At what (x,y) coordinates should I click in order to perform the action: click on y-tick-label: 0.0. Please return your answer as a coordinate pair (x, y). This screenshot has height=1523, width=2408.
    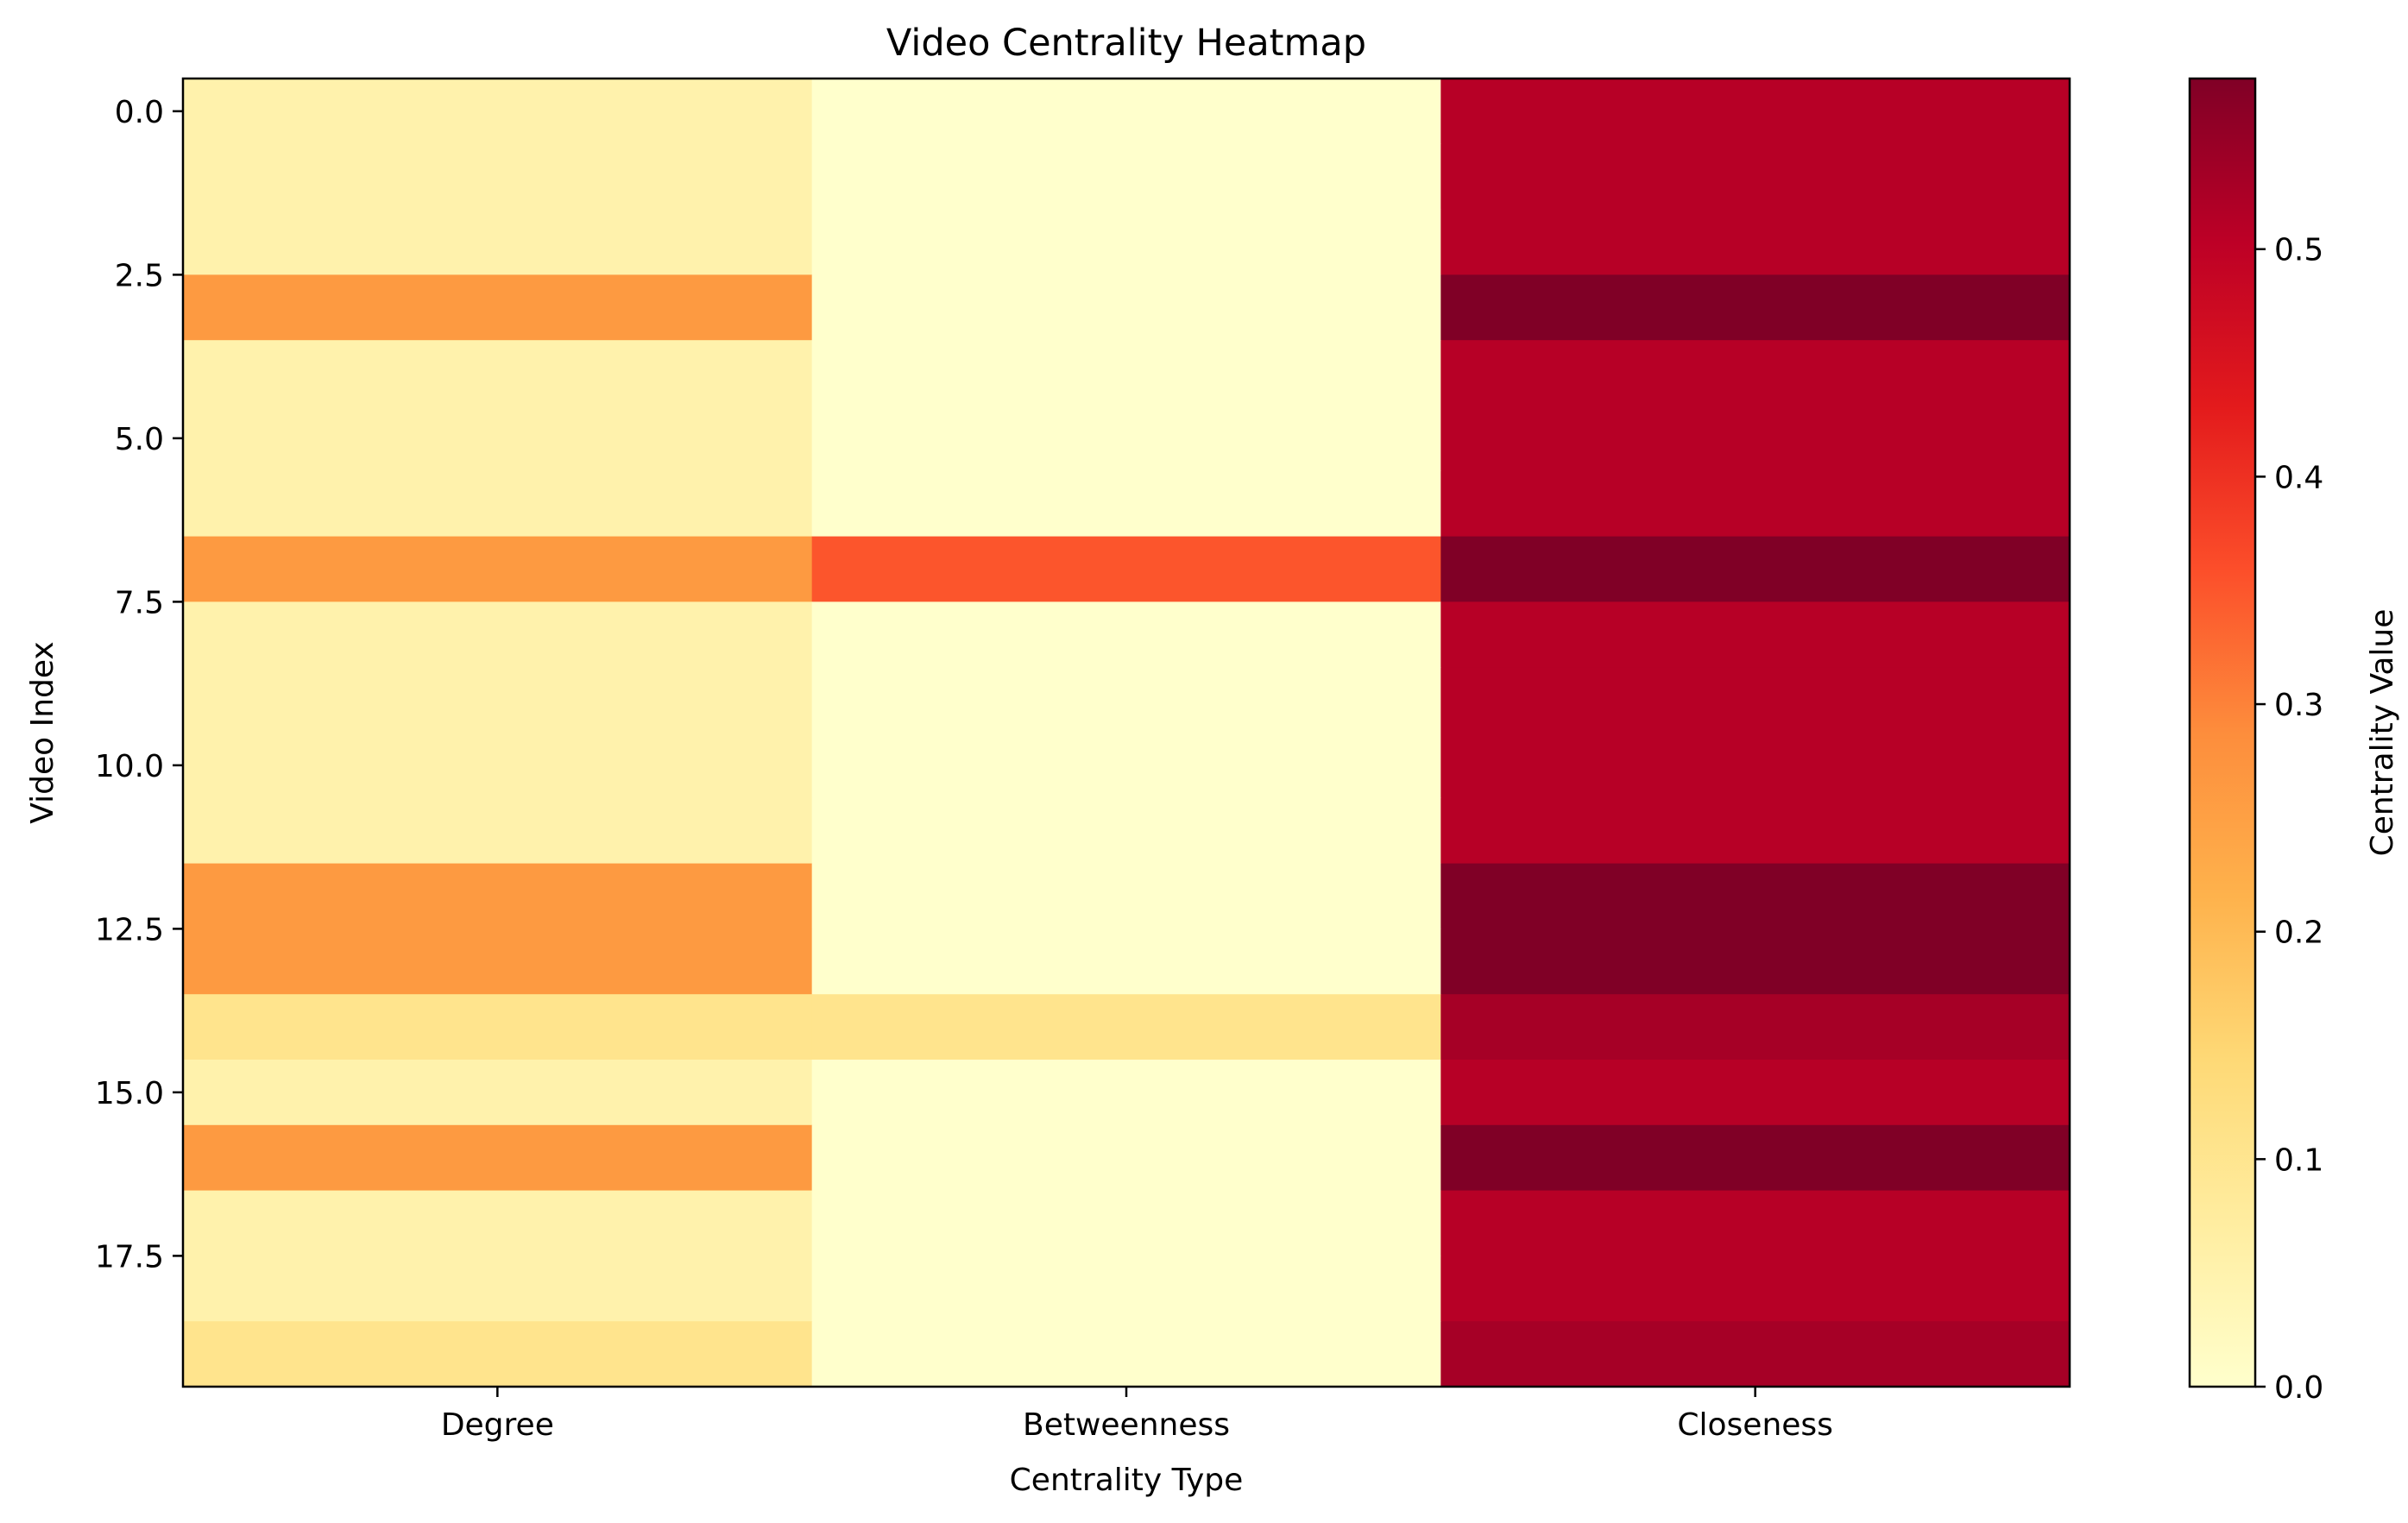
    Looking at the image, I should click on (139, 112).